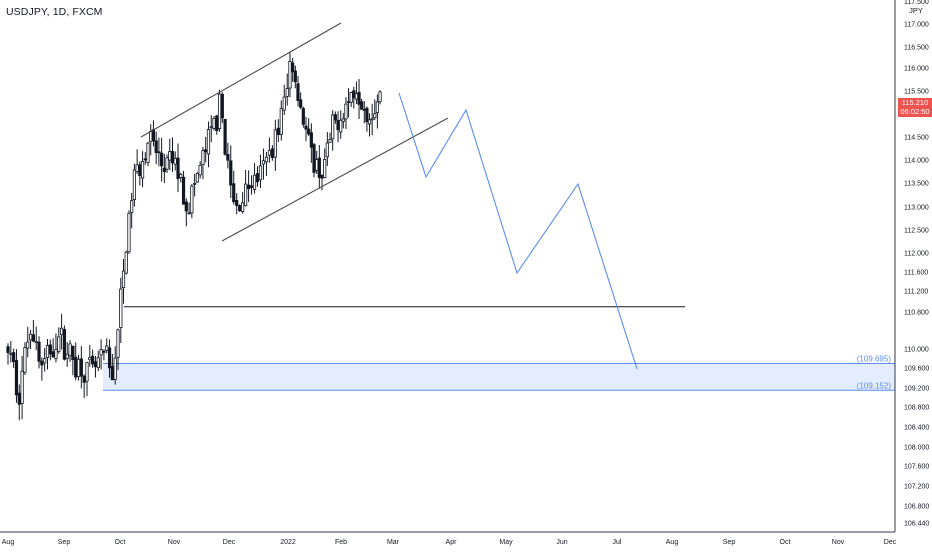  What do you see at coordinates (335, 179) in the screenshot?
I see `channel-lower-line` at bounding box center [335, 179].